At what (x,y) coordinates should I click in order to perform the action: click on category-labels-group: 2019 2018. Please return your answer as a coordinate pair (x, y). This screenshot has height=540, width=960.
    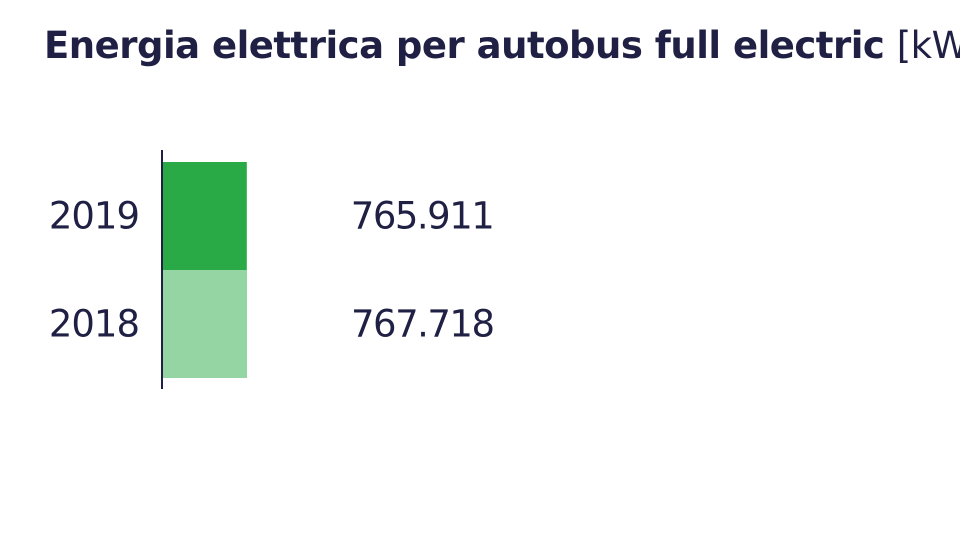
    Looking at the image, I should click on (94, 270).